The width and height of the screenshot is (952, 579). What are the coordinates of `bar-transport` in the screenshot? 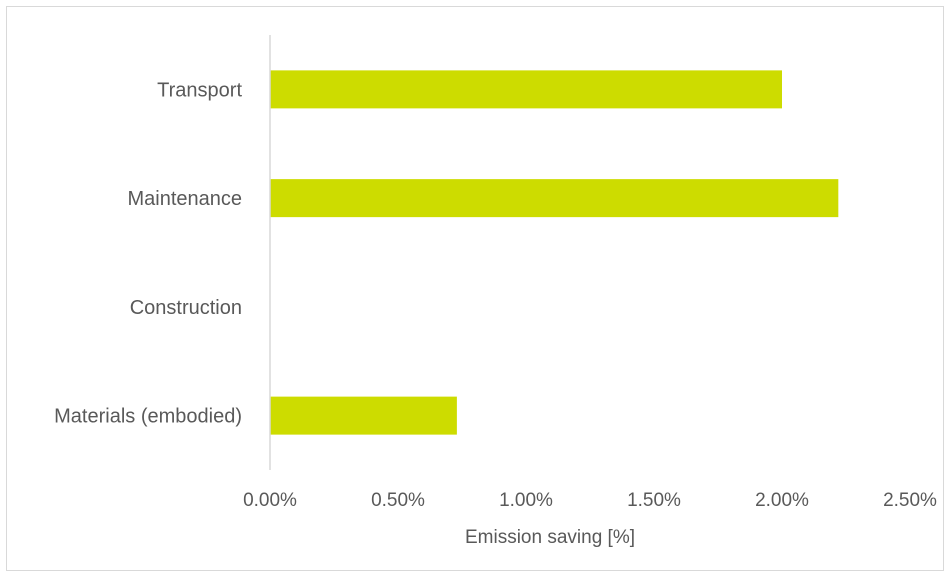 It's located at (526, 89).